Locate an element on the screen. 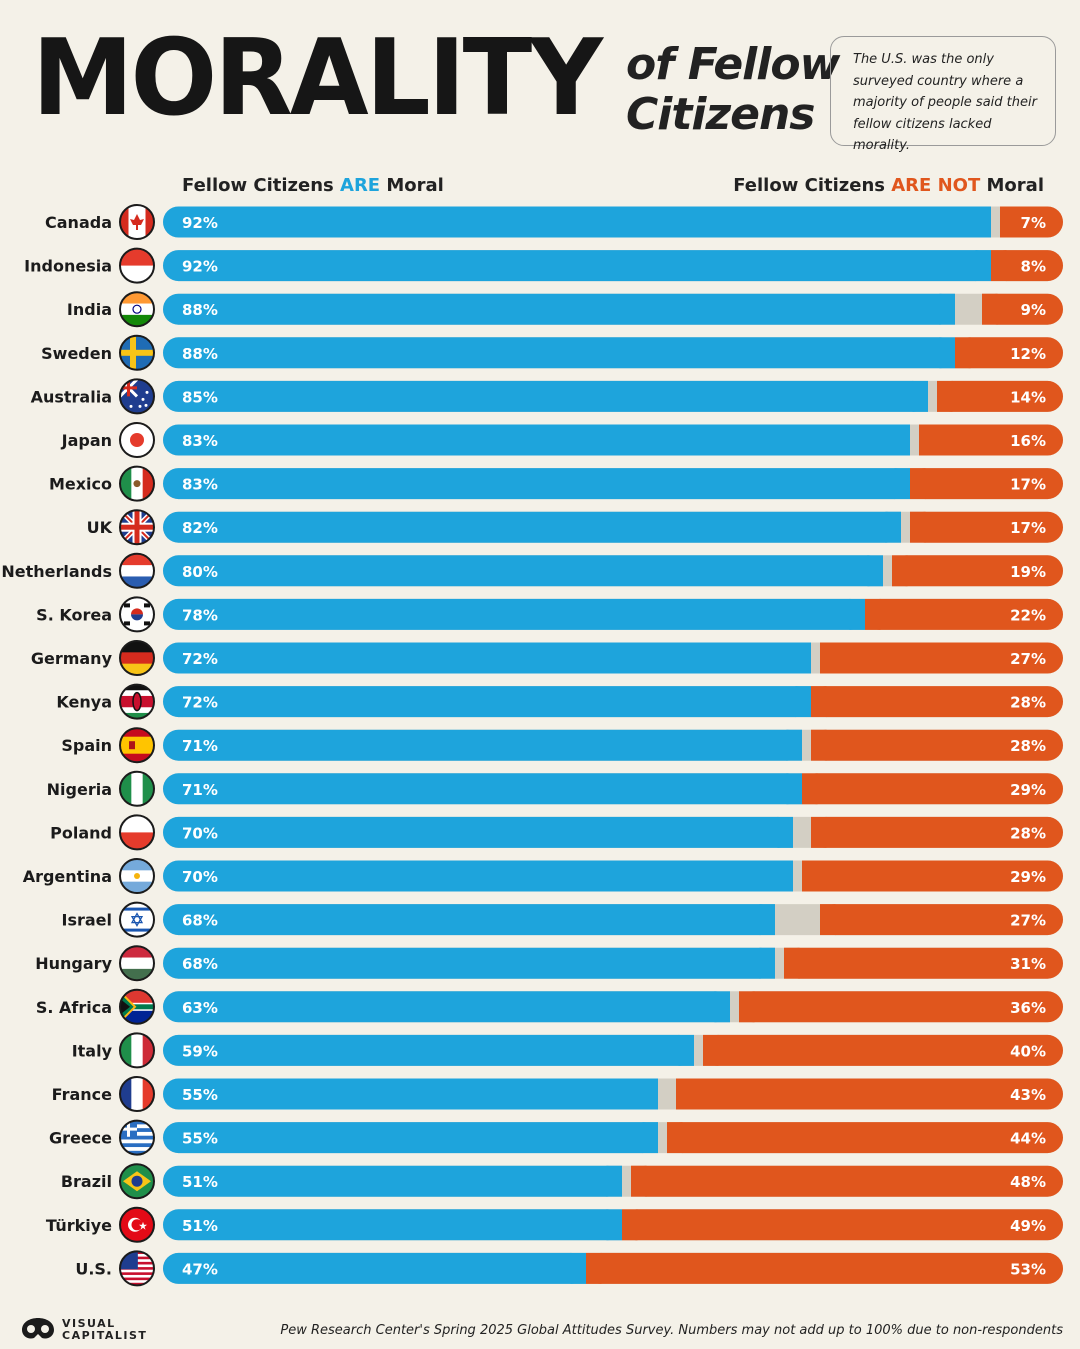 The width and height of the screenshot is (1080, 1349). moral-value-label: 47% is located at coordinates (200, 1269).